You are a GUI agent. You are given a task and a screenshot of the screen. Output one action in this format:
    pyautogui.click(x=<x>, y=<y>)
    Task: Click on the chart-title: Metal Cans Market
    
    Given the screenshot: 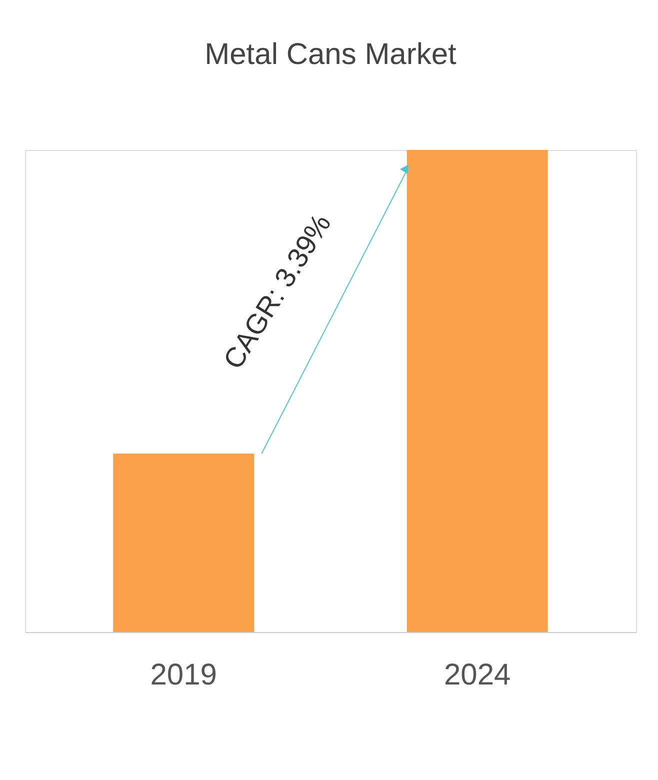 What is the action you would take?
    pyautogui.click(x=331, y=54)
    